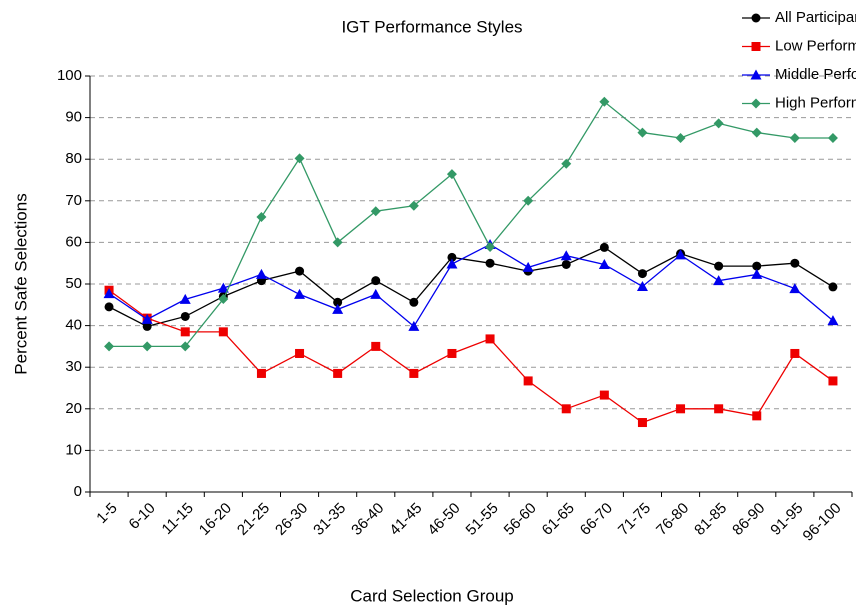  What do you see at coordinates (520, 519) in the screenshot?
I see `x-tick-label: 56-60` at bounding box center [520, 519].